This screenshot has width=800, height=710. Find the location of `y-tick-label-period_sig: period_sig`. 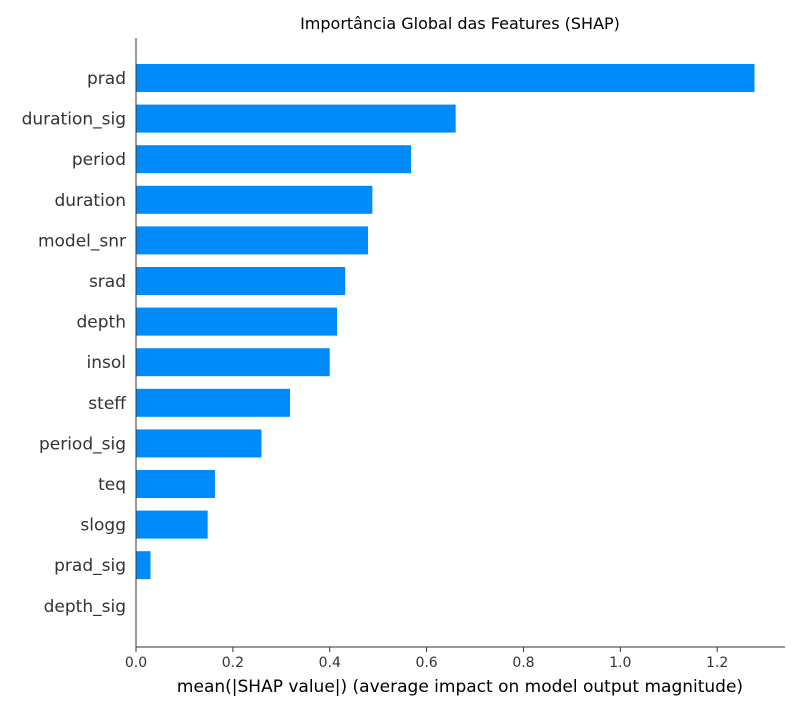

y-tick-label-period_sig: period_sig is located at coordinates (82, 444).